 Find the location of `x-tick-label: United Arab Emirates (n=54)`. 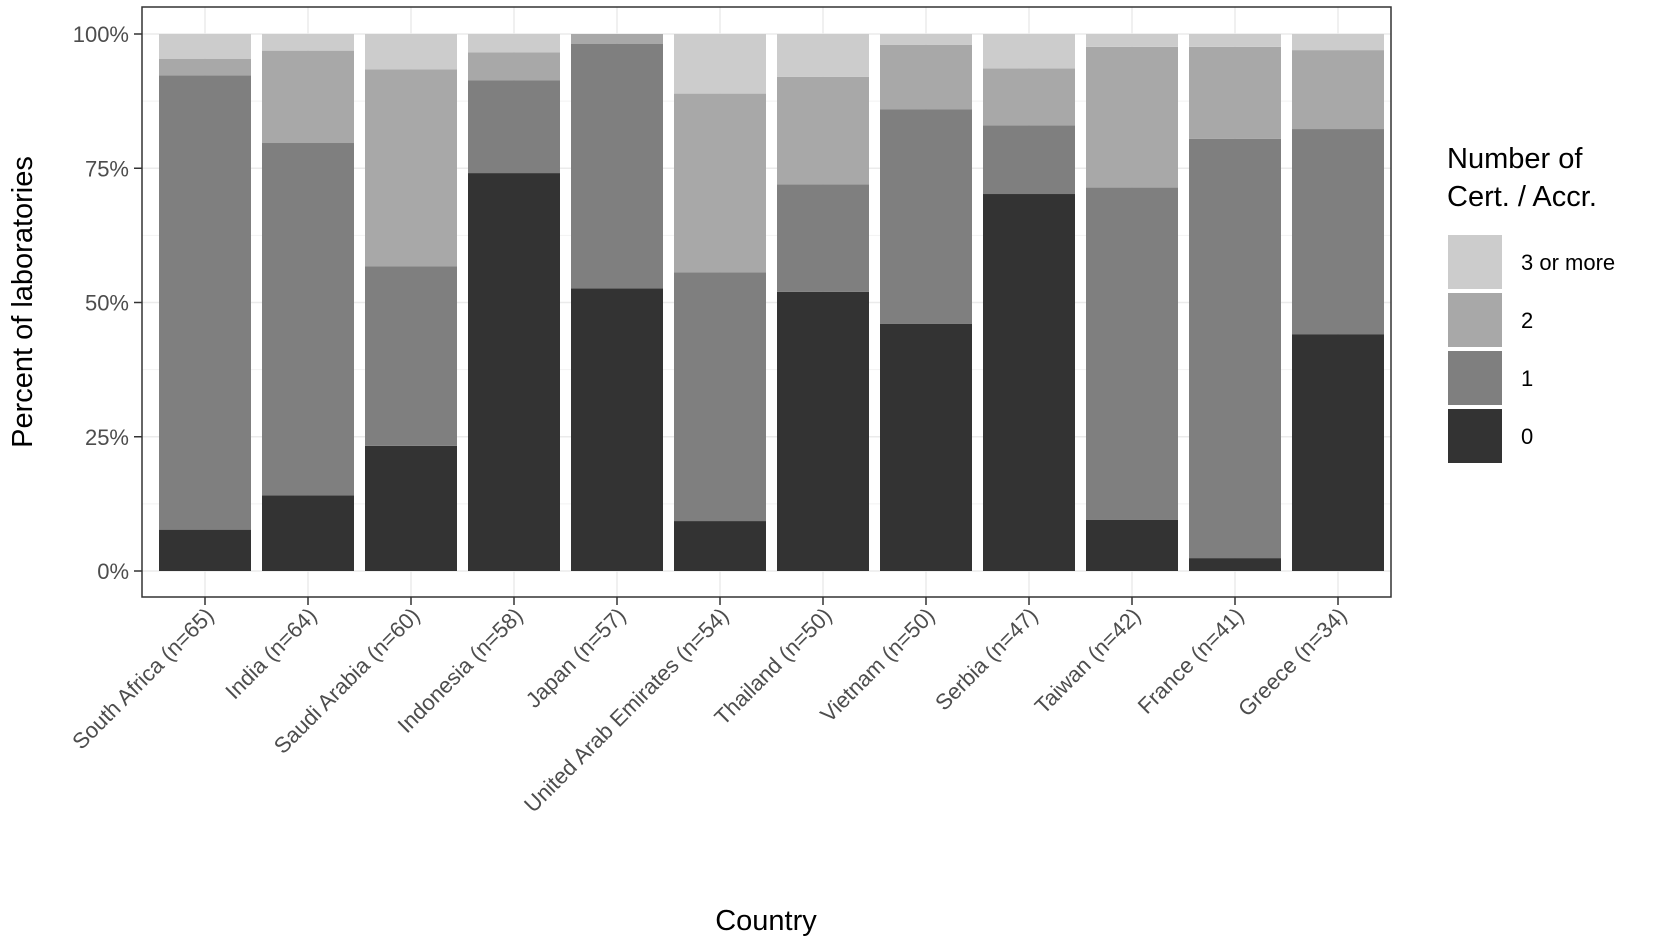

x-tick-label: United Arab Emirates (n=54) is located at coordinates (626, 710).